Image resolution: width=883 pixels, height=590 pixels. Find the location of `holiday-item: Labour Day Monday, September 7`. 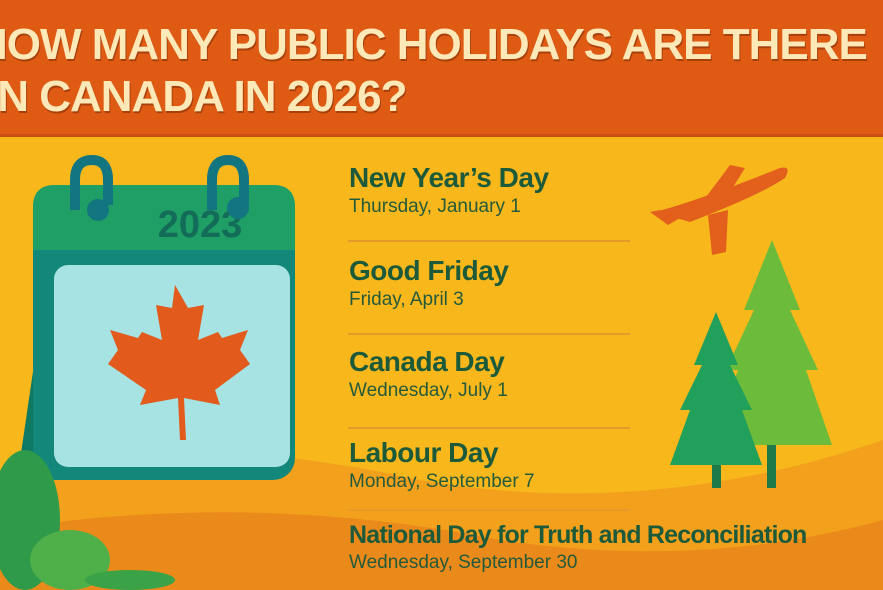

holiday-item: Labour Day Monday, September 7 is located at coordinates (442, 465).